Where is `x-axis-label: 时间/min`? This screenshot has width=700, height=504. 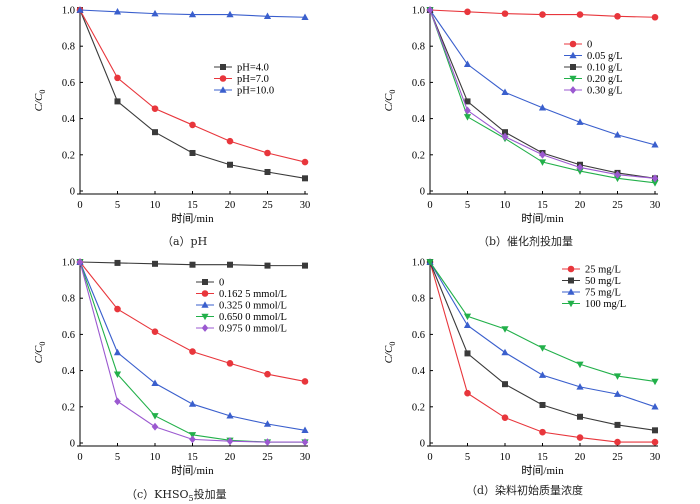 x-axis-label: 时间/min is located at coordinates (542, 470).